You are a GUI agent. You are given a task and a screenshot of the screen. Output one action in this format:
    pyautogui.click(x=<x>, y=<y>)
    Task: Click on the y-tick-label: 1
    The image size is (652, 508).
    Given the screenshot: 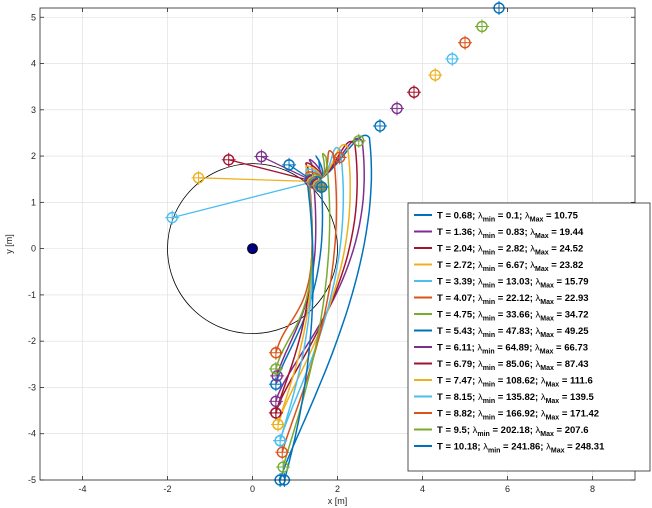 What is the action you would take?
    pyautogui.click(x=33, y=202)
    